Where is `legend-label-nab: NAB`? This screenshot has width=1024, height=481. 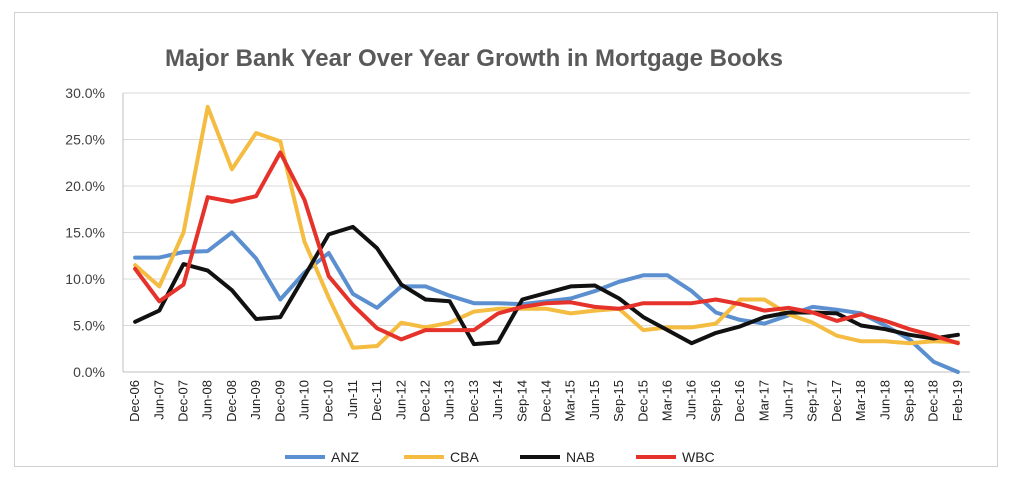
legend-label-nab: NAB is located at coordinates (580, 457).